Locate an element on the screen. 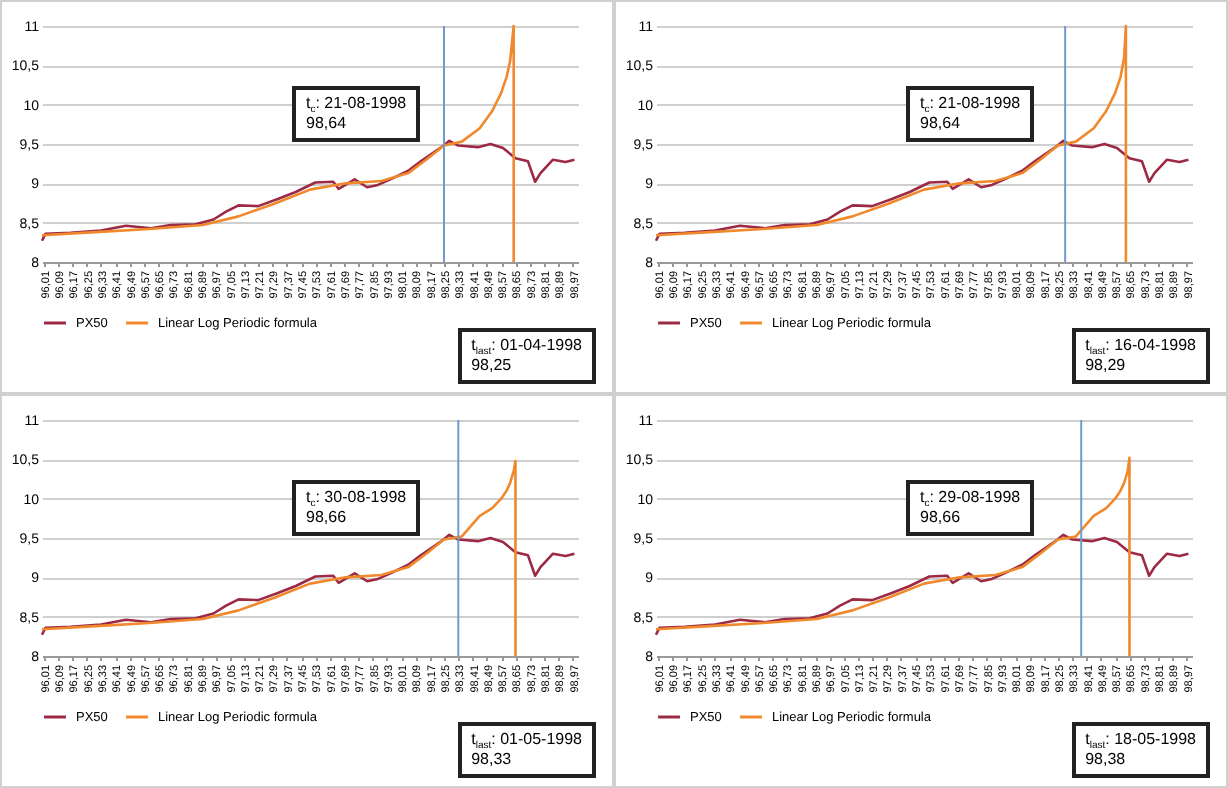  annotation: t$_{c}$: 29-08-1998 98,66 is located at coordinates (970, 508).